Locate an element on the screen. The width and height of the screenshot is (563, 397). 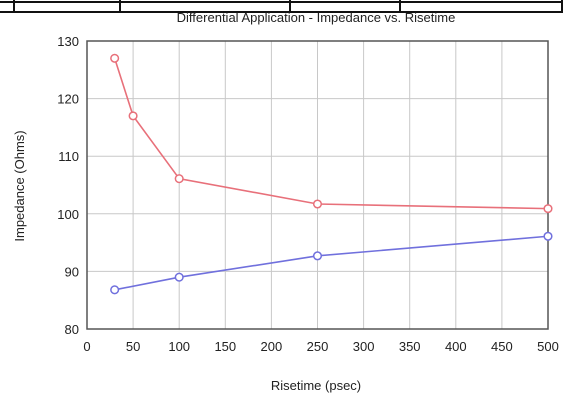
y-axis-label: Impedance (Ohms) is located at coordinates (19, 185).